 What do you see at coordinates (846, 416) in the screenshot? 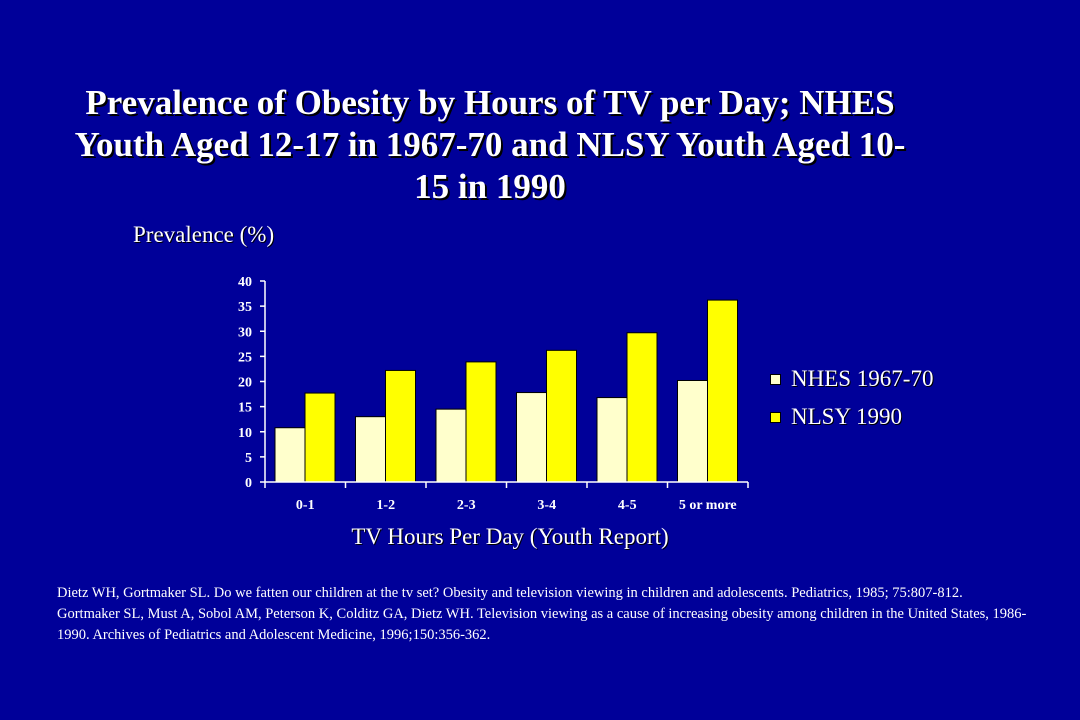
I see `legend-label-nlsy: NLSY 1990` at bounding box center [846, 416].